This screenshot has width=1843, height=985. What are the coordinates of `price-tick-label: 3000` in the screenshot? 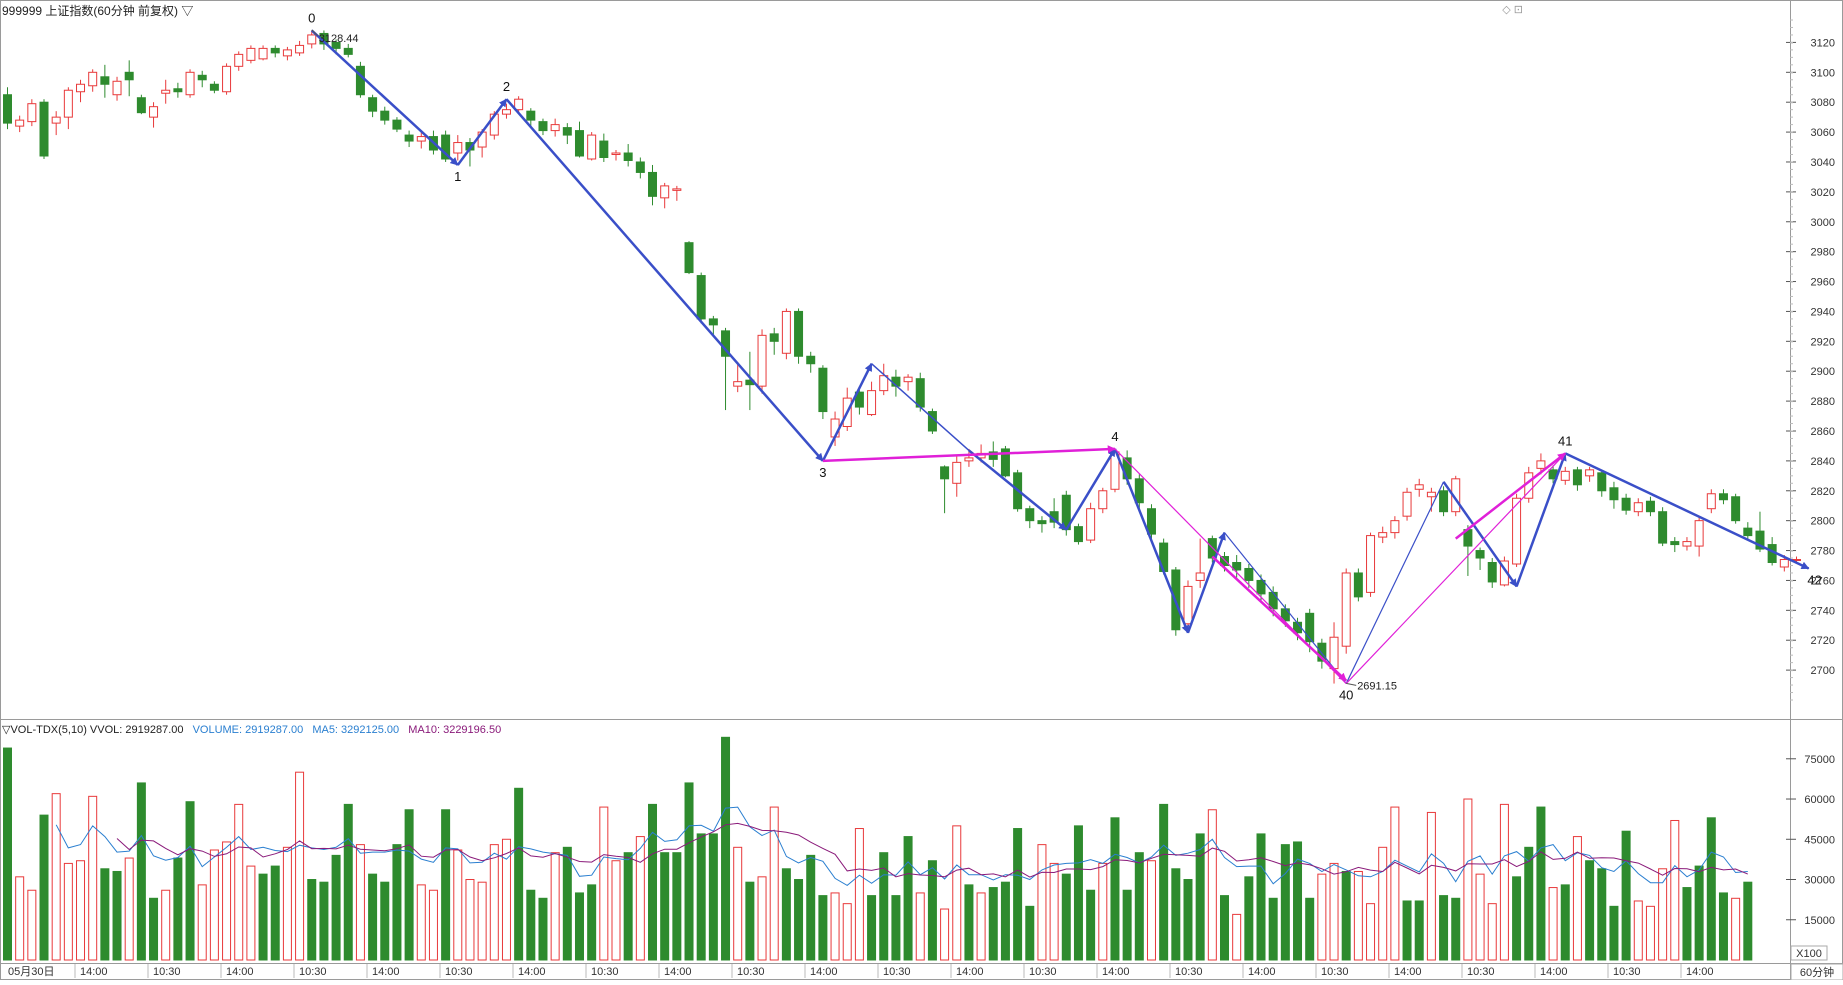 It's located at (1823, 223).